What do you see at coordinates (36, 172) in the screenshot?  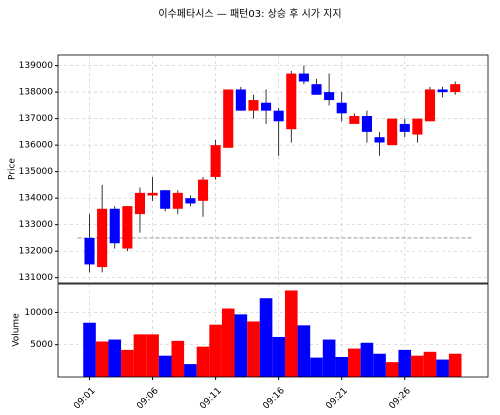 I see `y-tick-label: 135000` at bounding box center [36, 172].